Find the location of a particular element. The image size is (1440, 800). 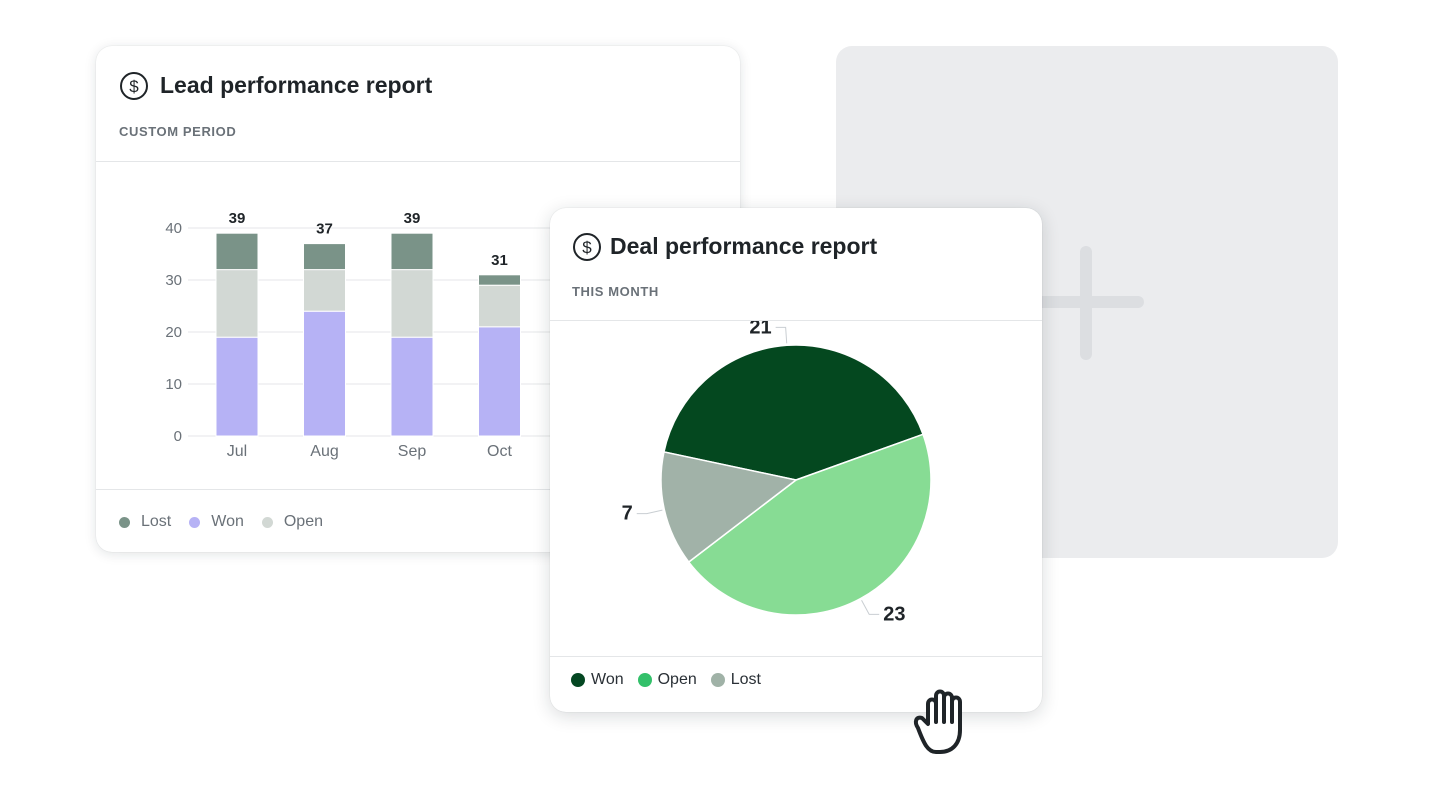

pie-slice-open is located at coordinates (809, 524).